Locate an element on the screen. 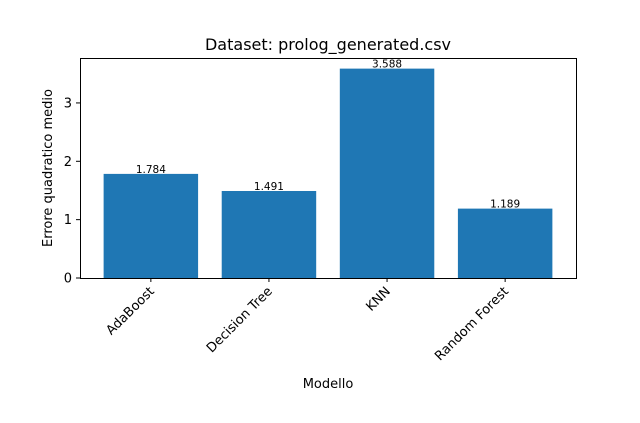 This screenshot has width=640, height=423. x-tick-label: Random Forest is located at coordinates (472, 324).